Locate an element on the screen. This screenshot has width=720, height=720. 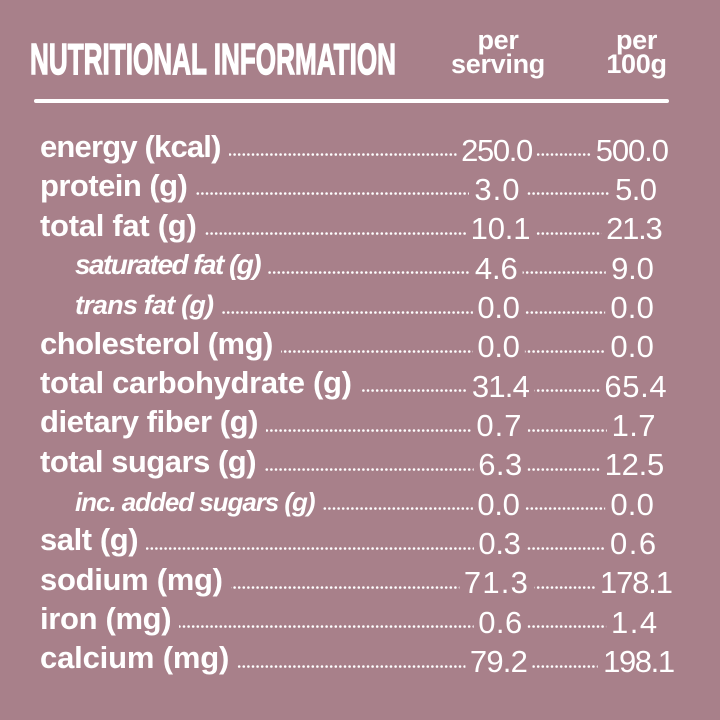
svg-text: NUTRITIONAL INFORMATION is located at coordinates (213, 59).